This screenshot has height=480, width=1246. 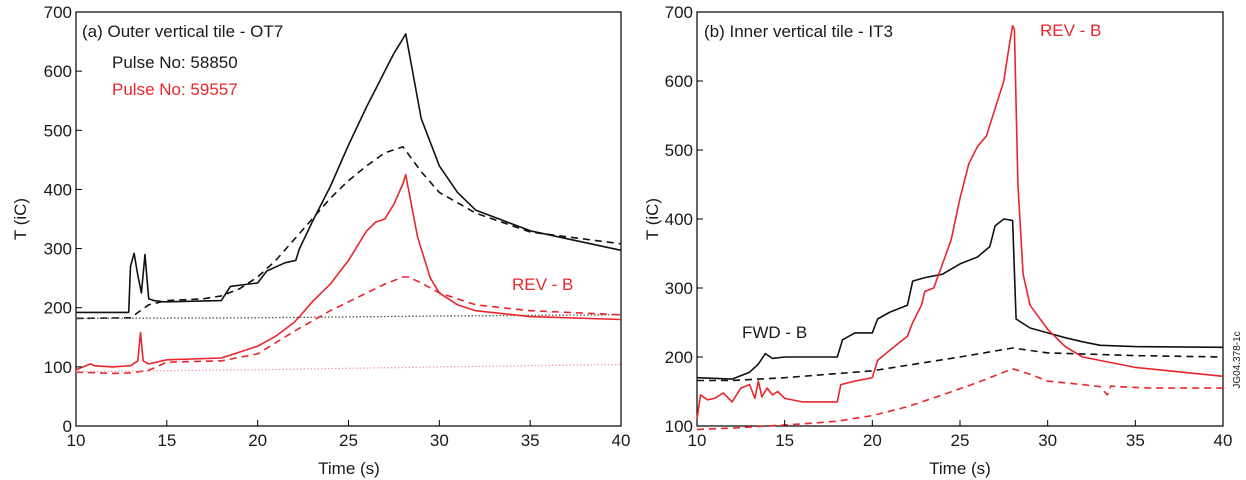 I want to click on y-tick-label: 0, so click(x=67, y=426).